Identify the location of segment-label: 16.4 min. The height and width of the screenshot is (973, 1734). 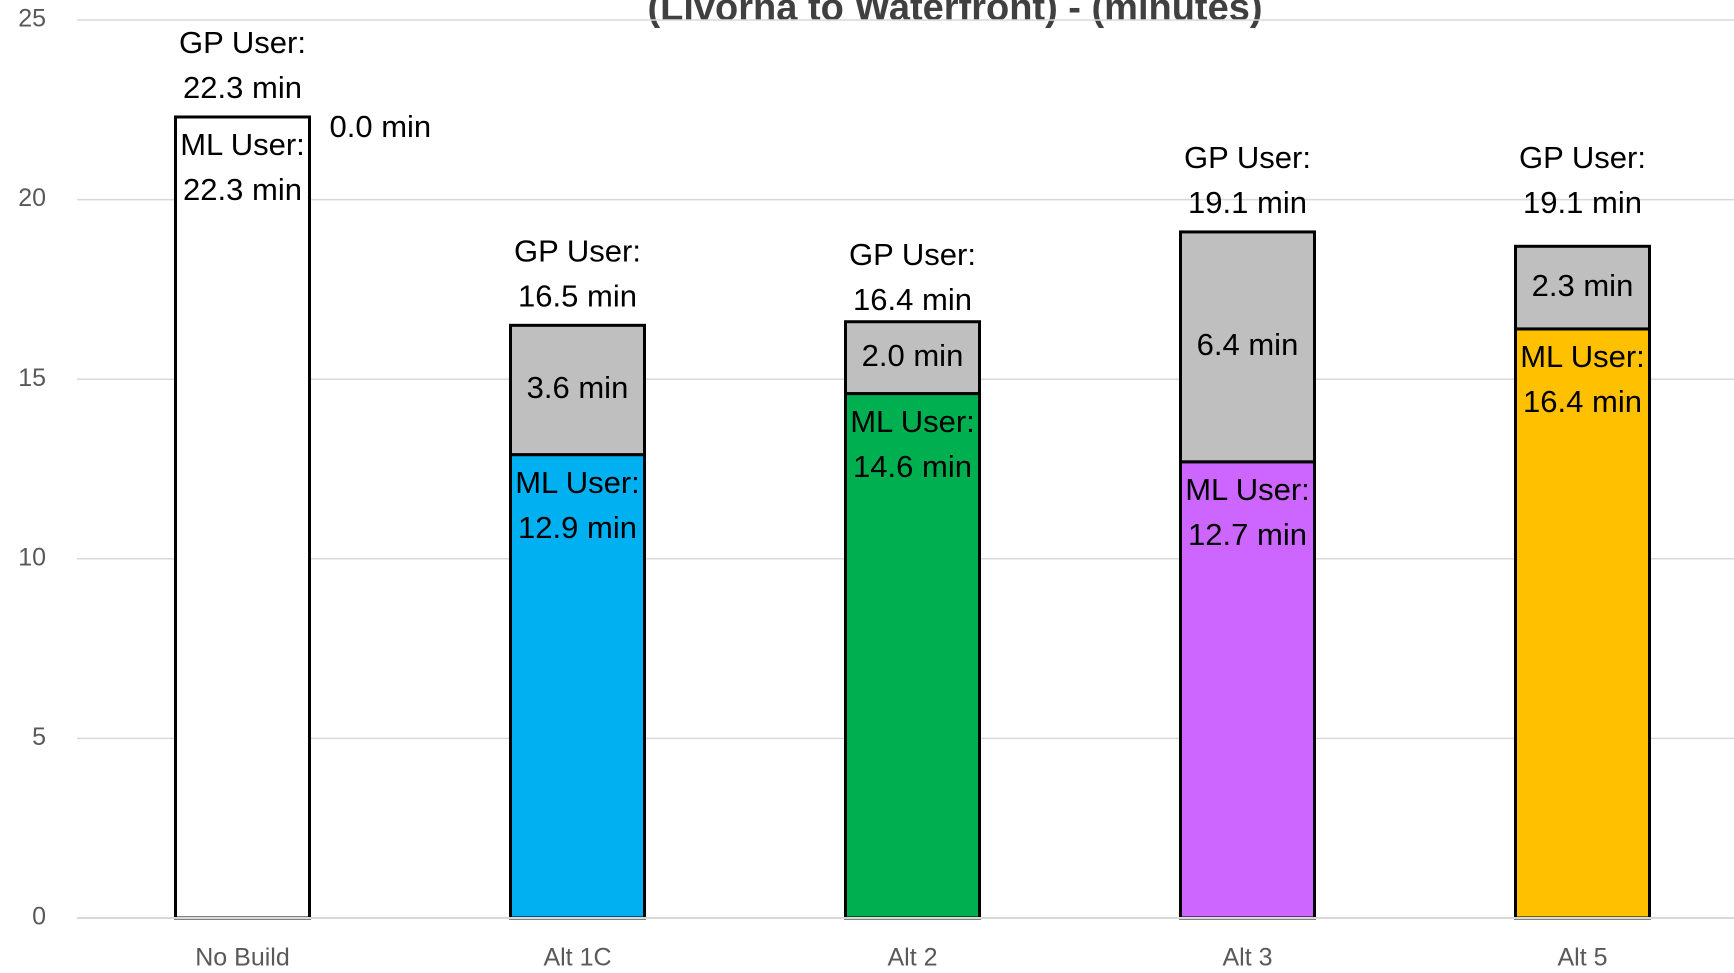
(1582, 401).